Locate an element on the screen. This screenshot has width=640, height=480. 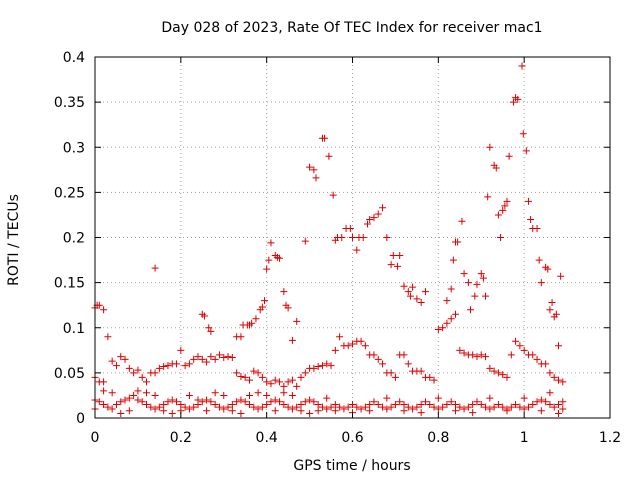
y-tick-label: 0.15 is located at coordinates (69, 284).